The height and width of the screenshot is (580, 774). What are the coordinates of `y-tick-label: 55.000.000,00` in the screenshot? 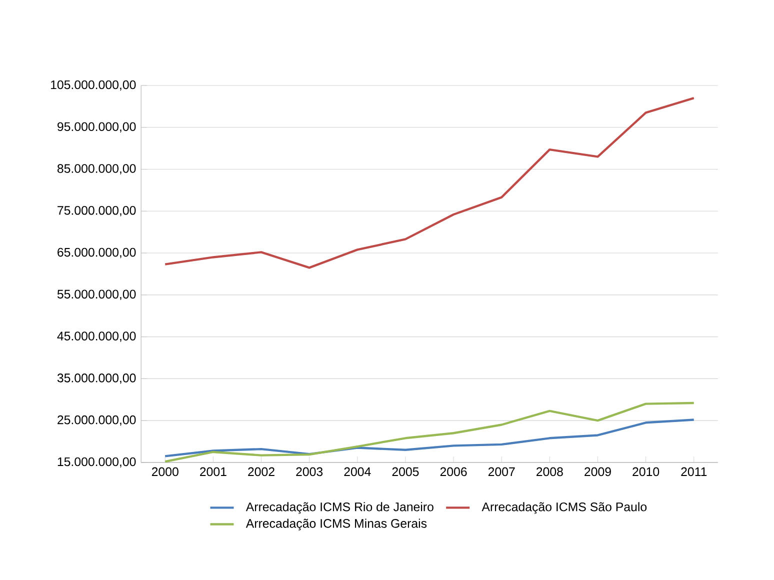 It's located at (96, 295).